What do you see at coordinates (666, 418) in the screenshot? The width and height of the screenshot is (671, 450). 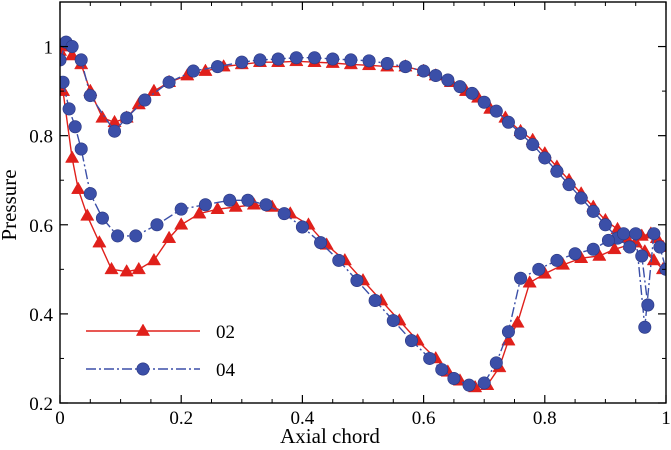 I see `x-tick-label: 1` at bounding box center [666, 418].